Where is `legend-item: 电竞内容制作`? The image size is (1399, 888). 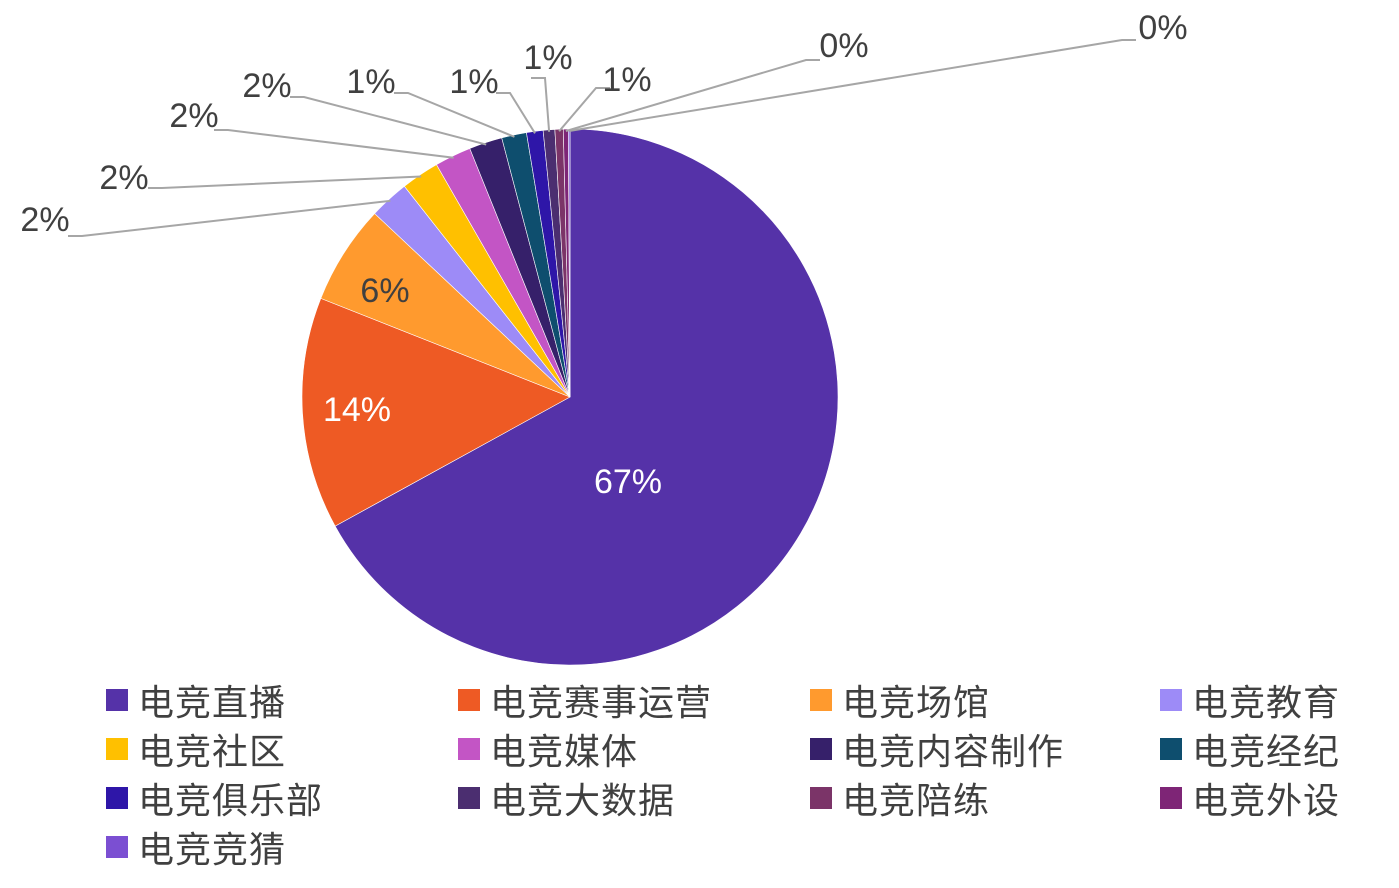 legend-item: 电竞内容制作 is located at coordinates (937, 749).